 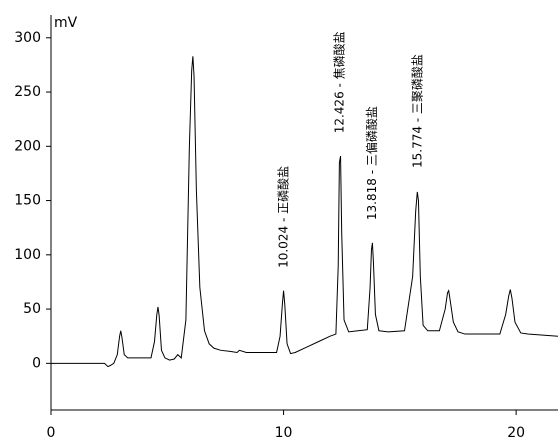 I want to click on x-tick-label: 0, so click(x=51, y=433).